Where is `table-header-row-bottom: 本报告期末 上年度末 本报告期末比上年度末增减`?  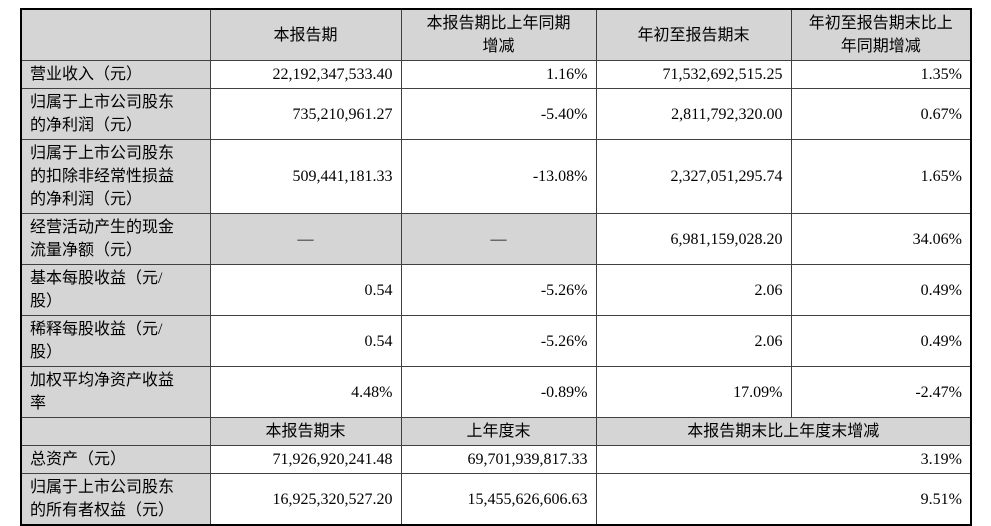
table-header-row-bottom: 本报告期末 上年度末 本报告期末比上年度末增减 is located at coordinates (496, 431).